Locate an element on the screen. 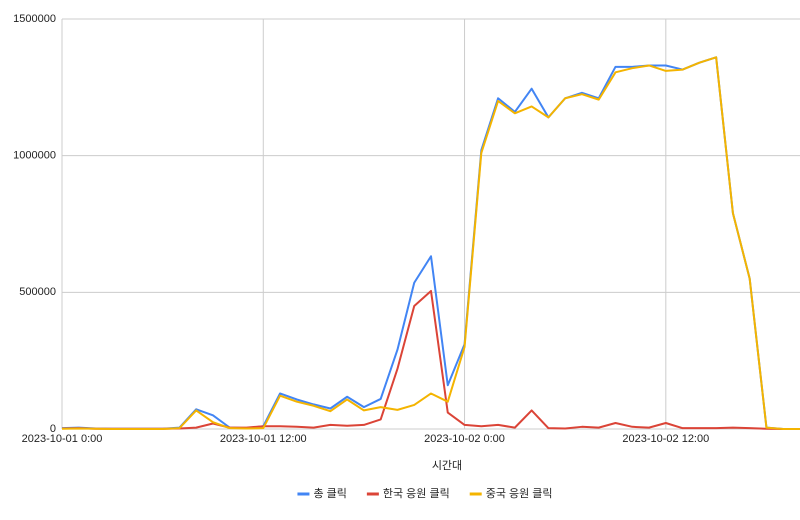 The image size is (800, 520). x-tick-label: 2023-10-02 0:00 is located at coordinates (464, 439).